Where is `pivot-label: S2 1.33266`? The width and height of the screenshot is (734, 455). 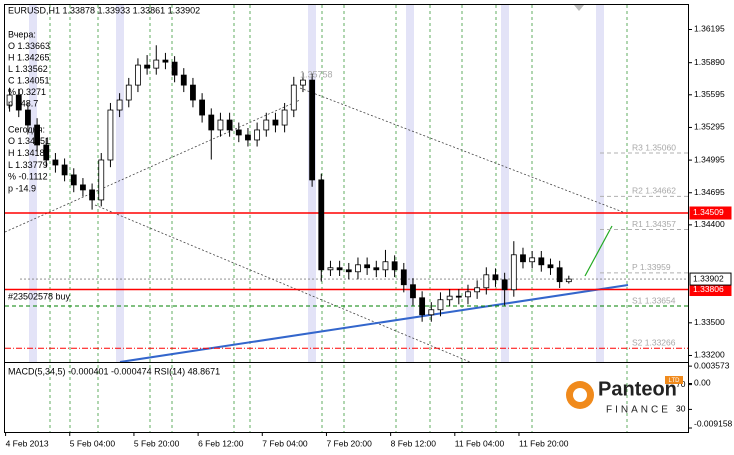
pivot-label: S2 1.33266 is located at coordinates (654, 343).